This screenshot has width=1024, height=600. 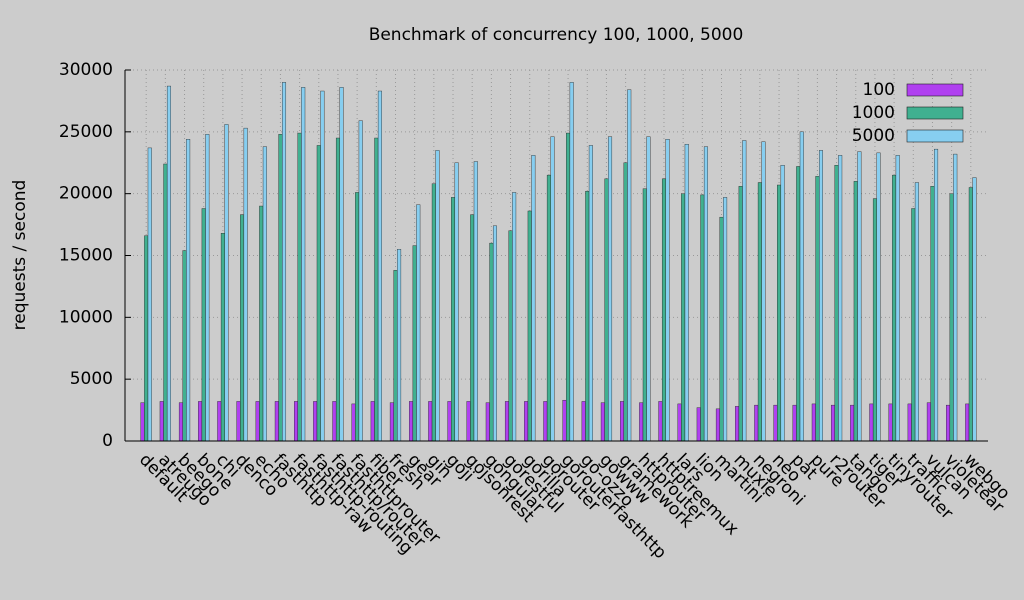 What do you see at coordinates (107, 441) in the screenshot?
I see `y-tick-label: 0` at bounding box center [107, 441].